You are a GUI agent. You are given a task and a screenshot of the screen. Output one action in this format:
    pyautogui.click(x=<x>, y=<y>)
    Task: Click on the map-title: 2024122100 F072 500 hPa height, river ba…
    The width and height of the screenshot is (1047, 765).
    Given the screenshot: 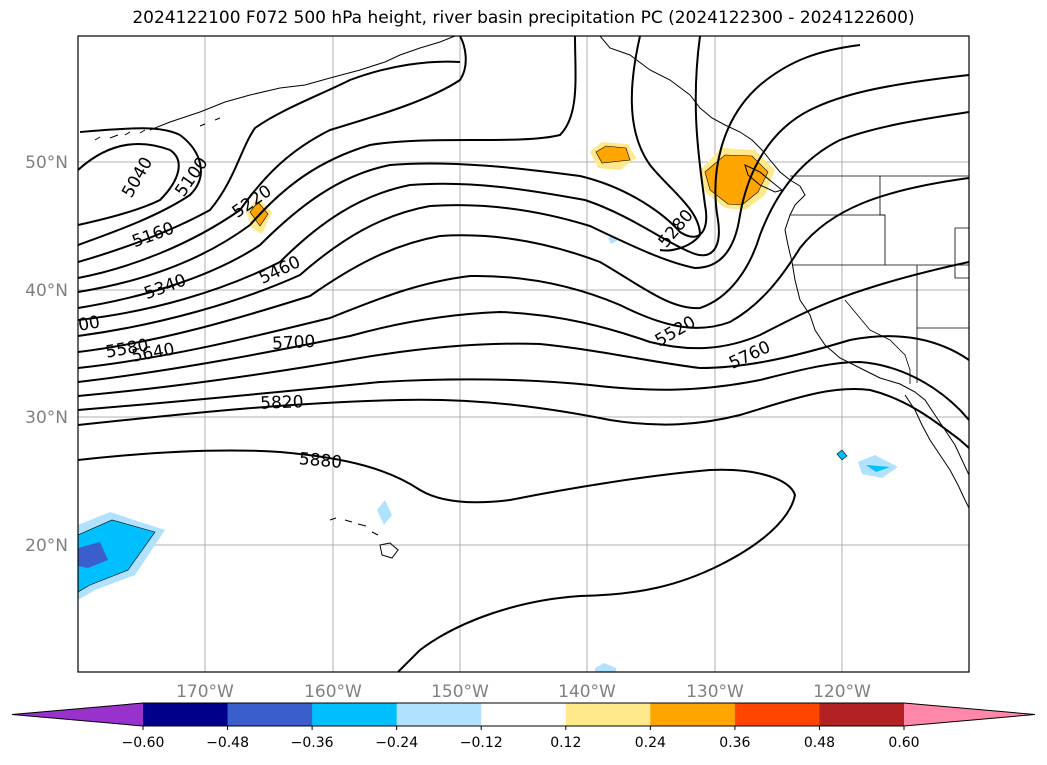 What is the action you would take?
    pyautogui.click(x=523, y=18)
    